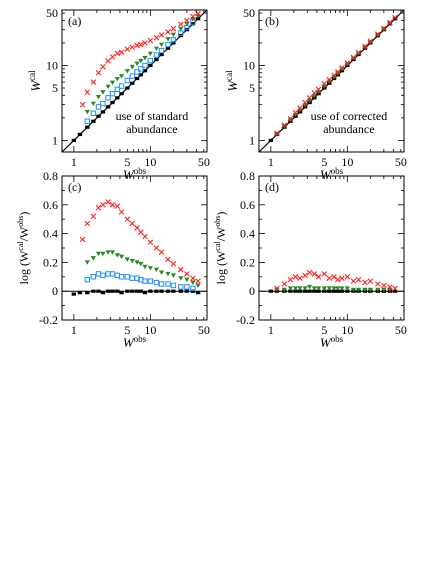  What do you see at coordinates (74, 330) in the screenshot?
I see `x-tick-label: 1` at bounding box center [74, 330].